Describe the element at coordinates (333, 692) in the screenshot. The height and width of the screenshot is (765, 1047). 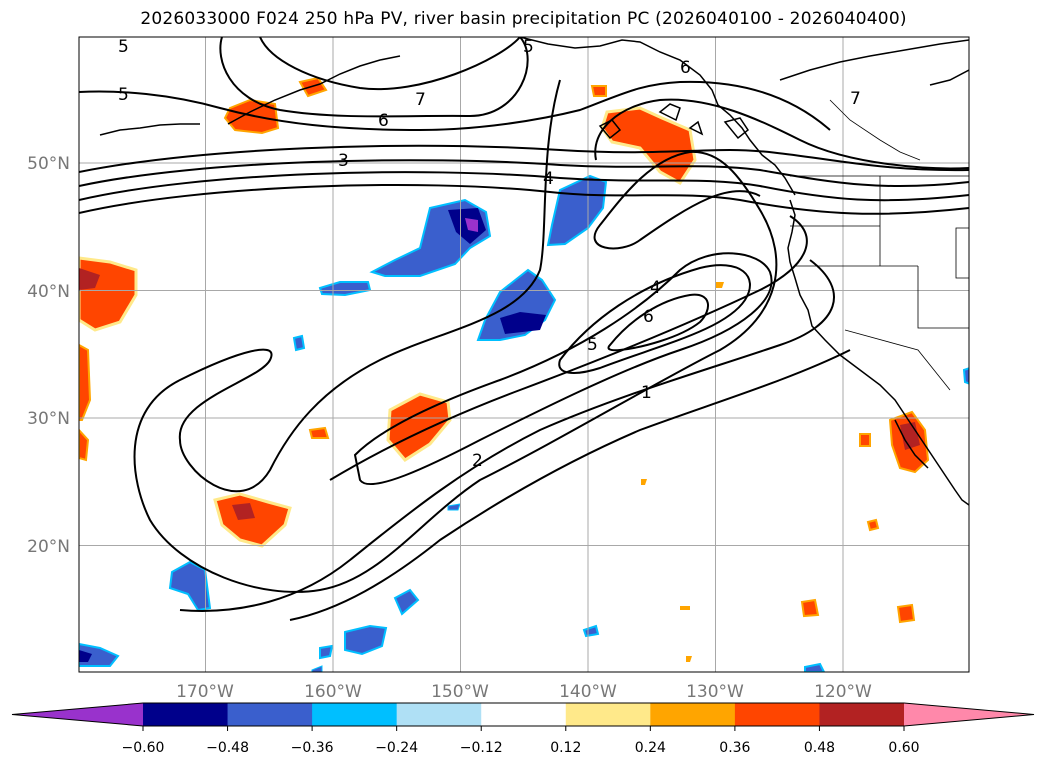
I see `lon-label: 160°W` at that location.